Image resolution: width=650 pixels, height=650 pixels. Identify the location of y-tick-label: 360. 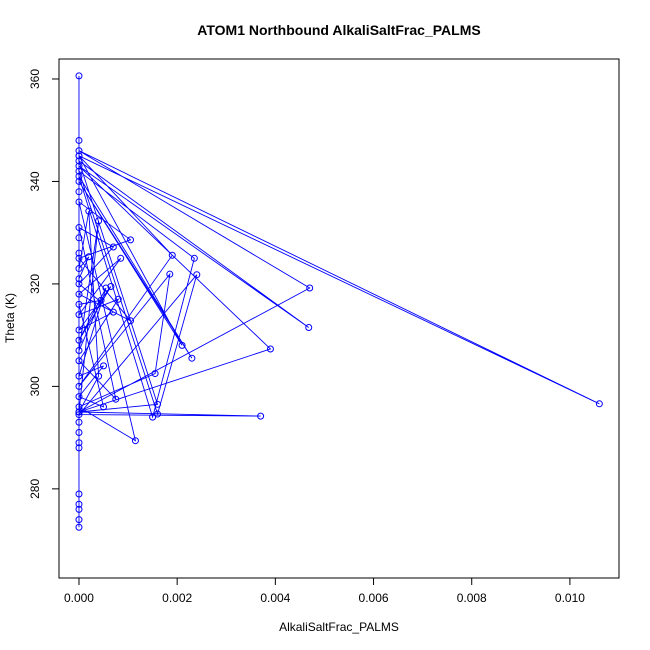
(35, 79).